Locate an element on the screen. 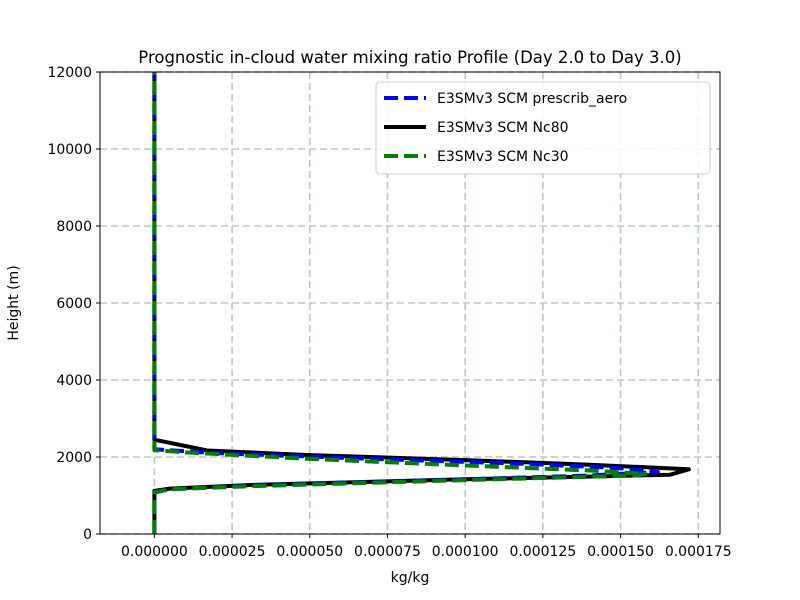 This screenshot has width=800, height=600. x-tick-label: 0.000100 is located at coordinates (465, 552).